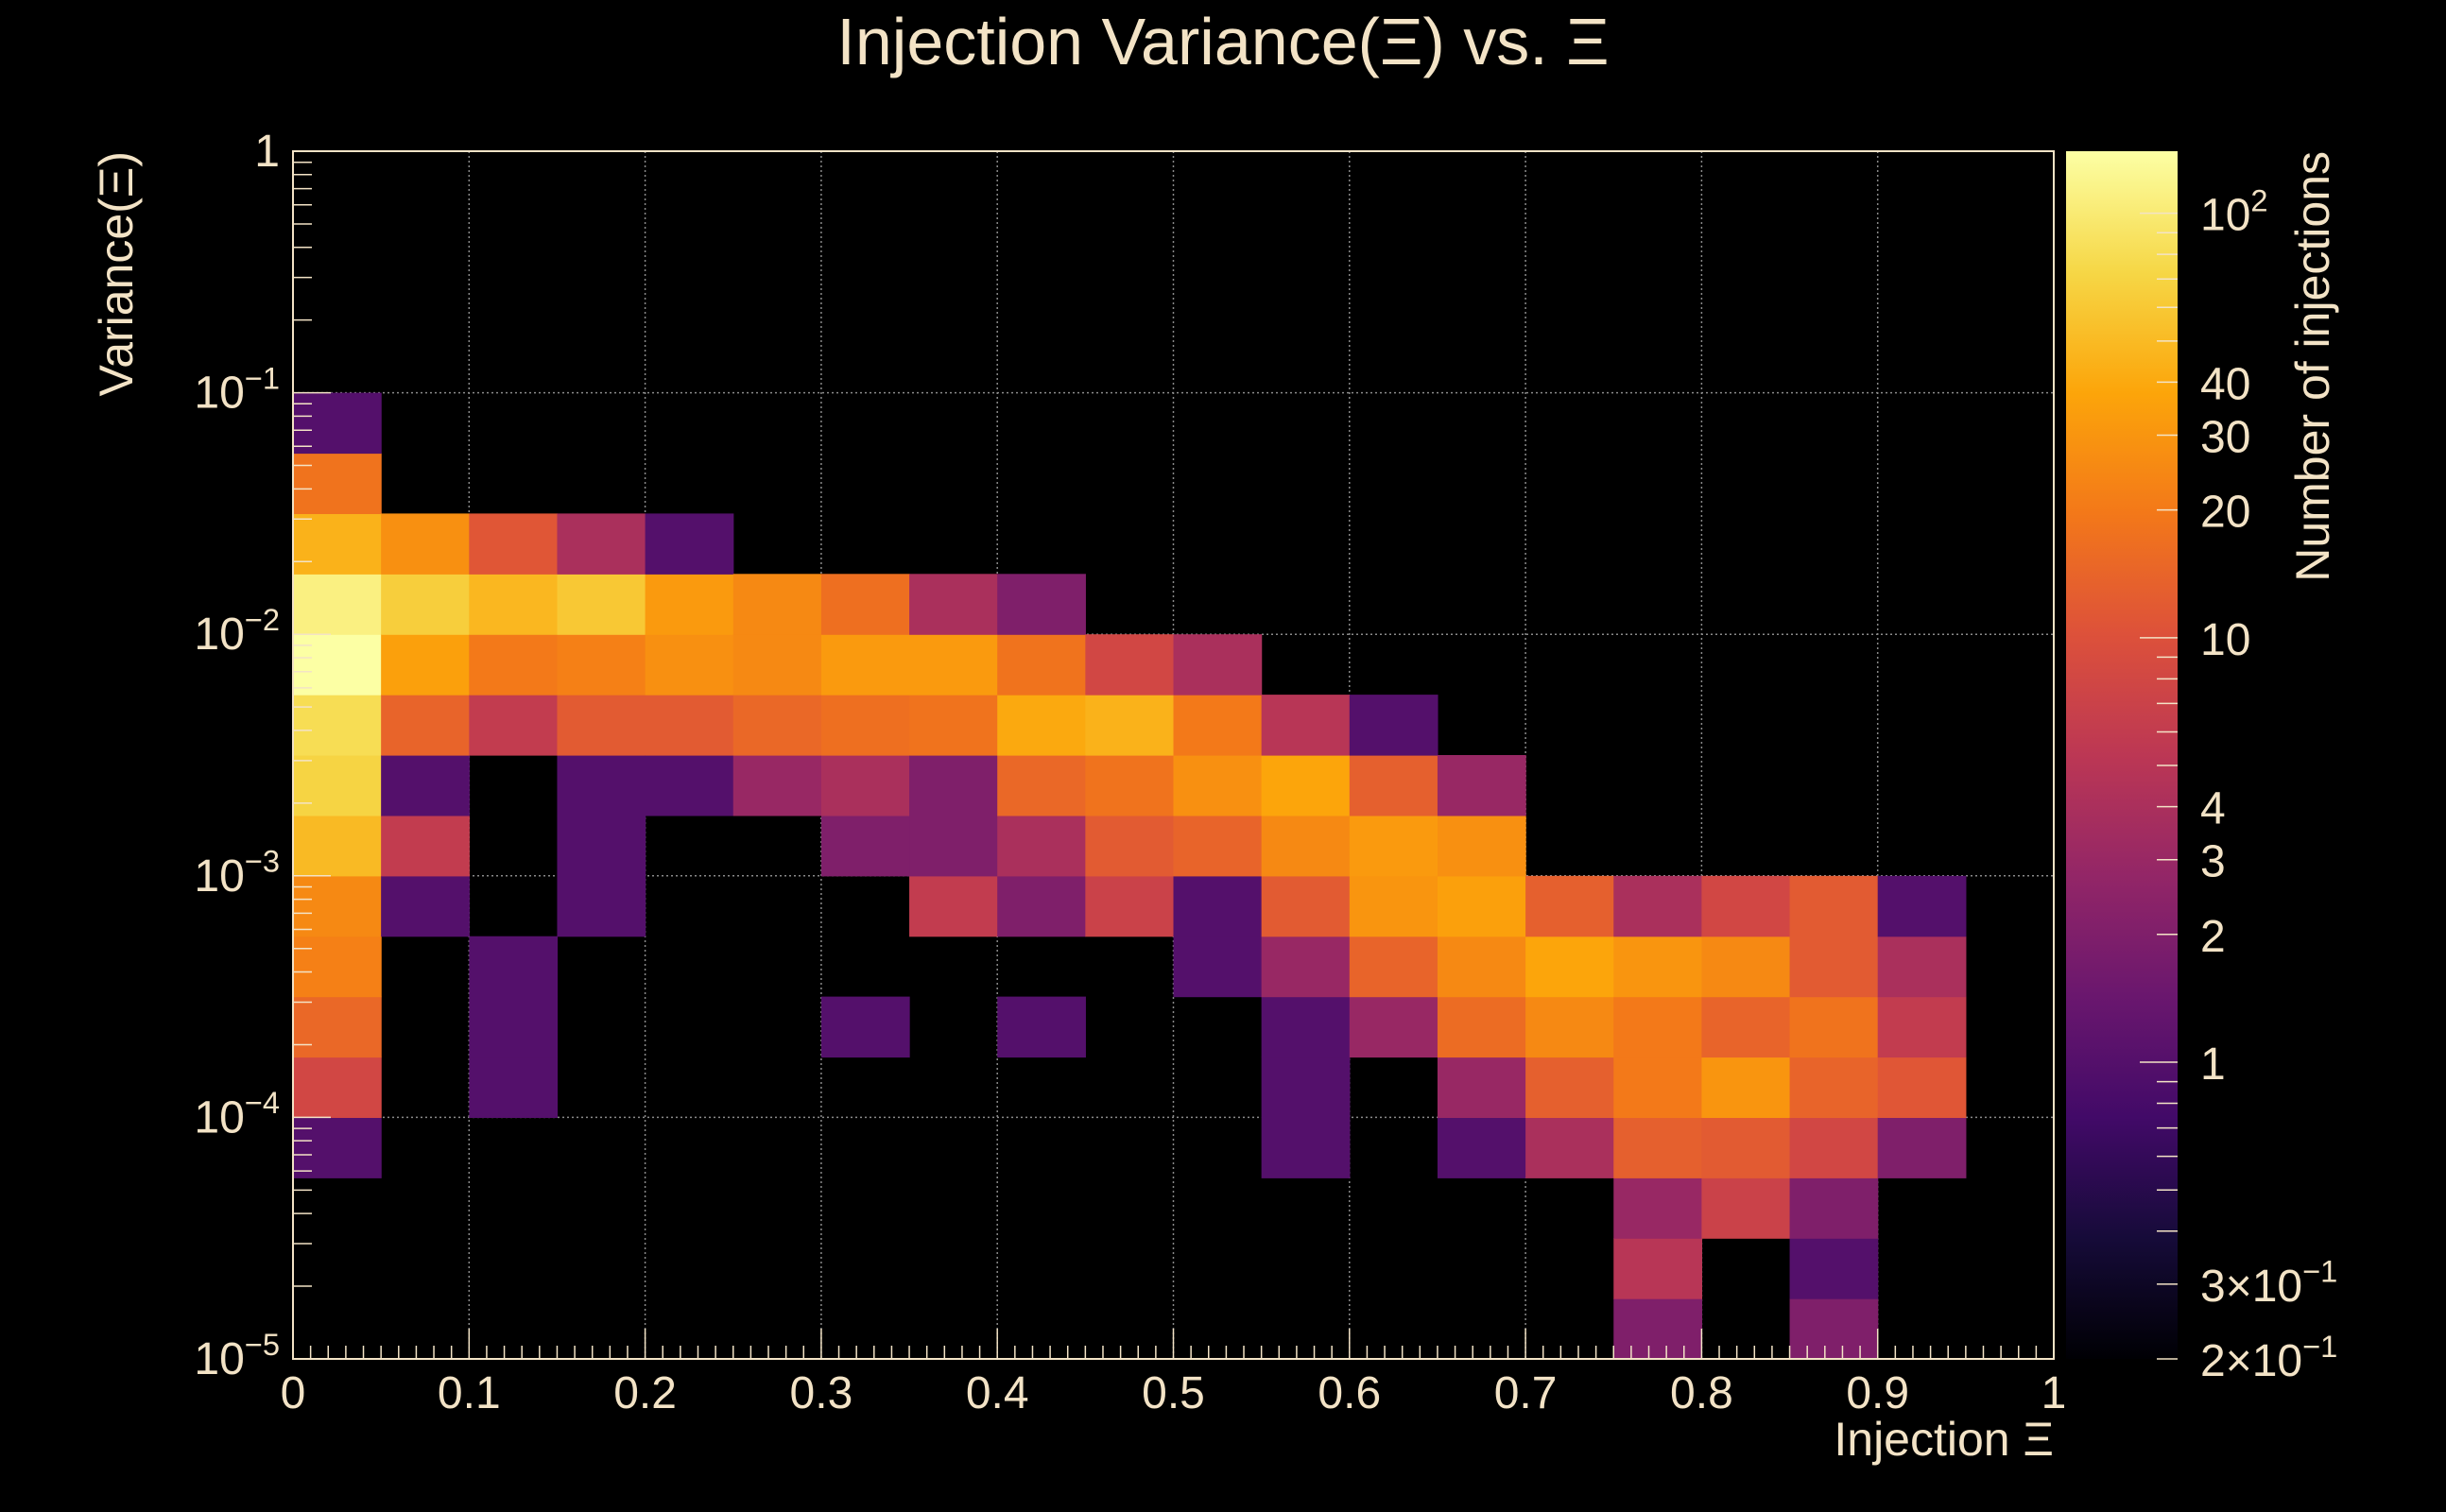 The width and height of the screenshot is (2446, 1512). What do you see at coordinates (2225, 640) in the screenshot?
I see `colorbar-tick-label: 10` at bounding box center [2225, 640].